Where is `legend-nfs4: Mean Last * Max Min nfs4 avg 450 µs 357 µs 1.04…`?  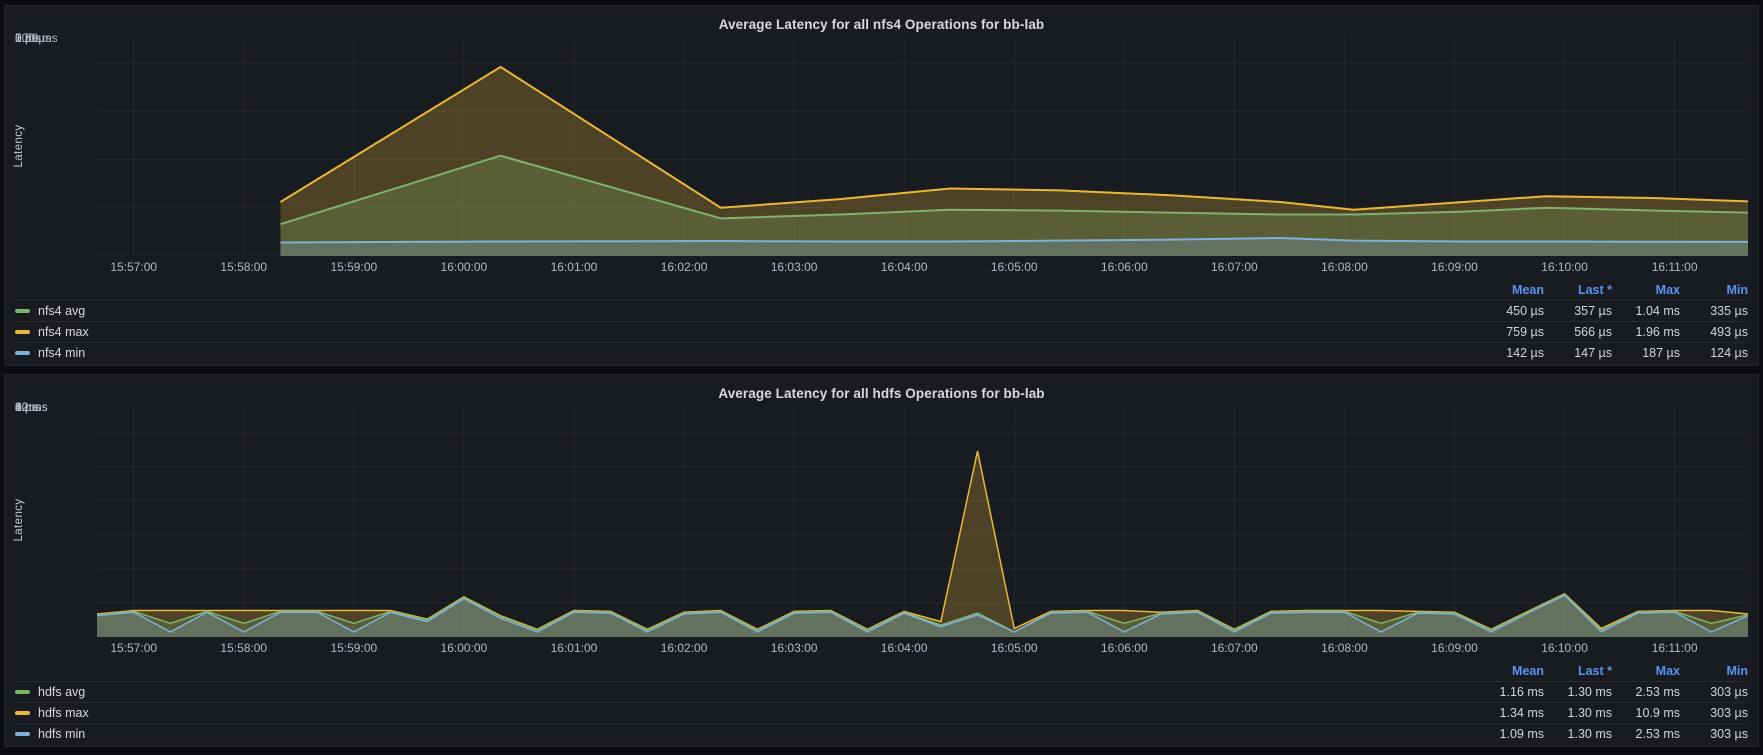
legend-nfs4: Mean Last * Max Min nfs4 avg 450 µs 357 µs 1.04… is located at coordinates (881, 321).